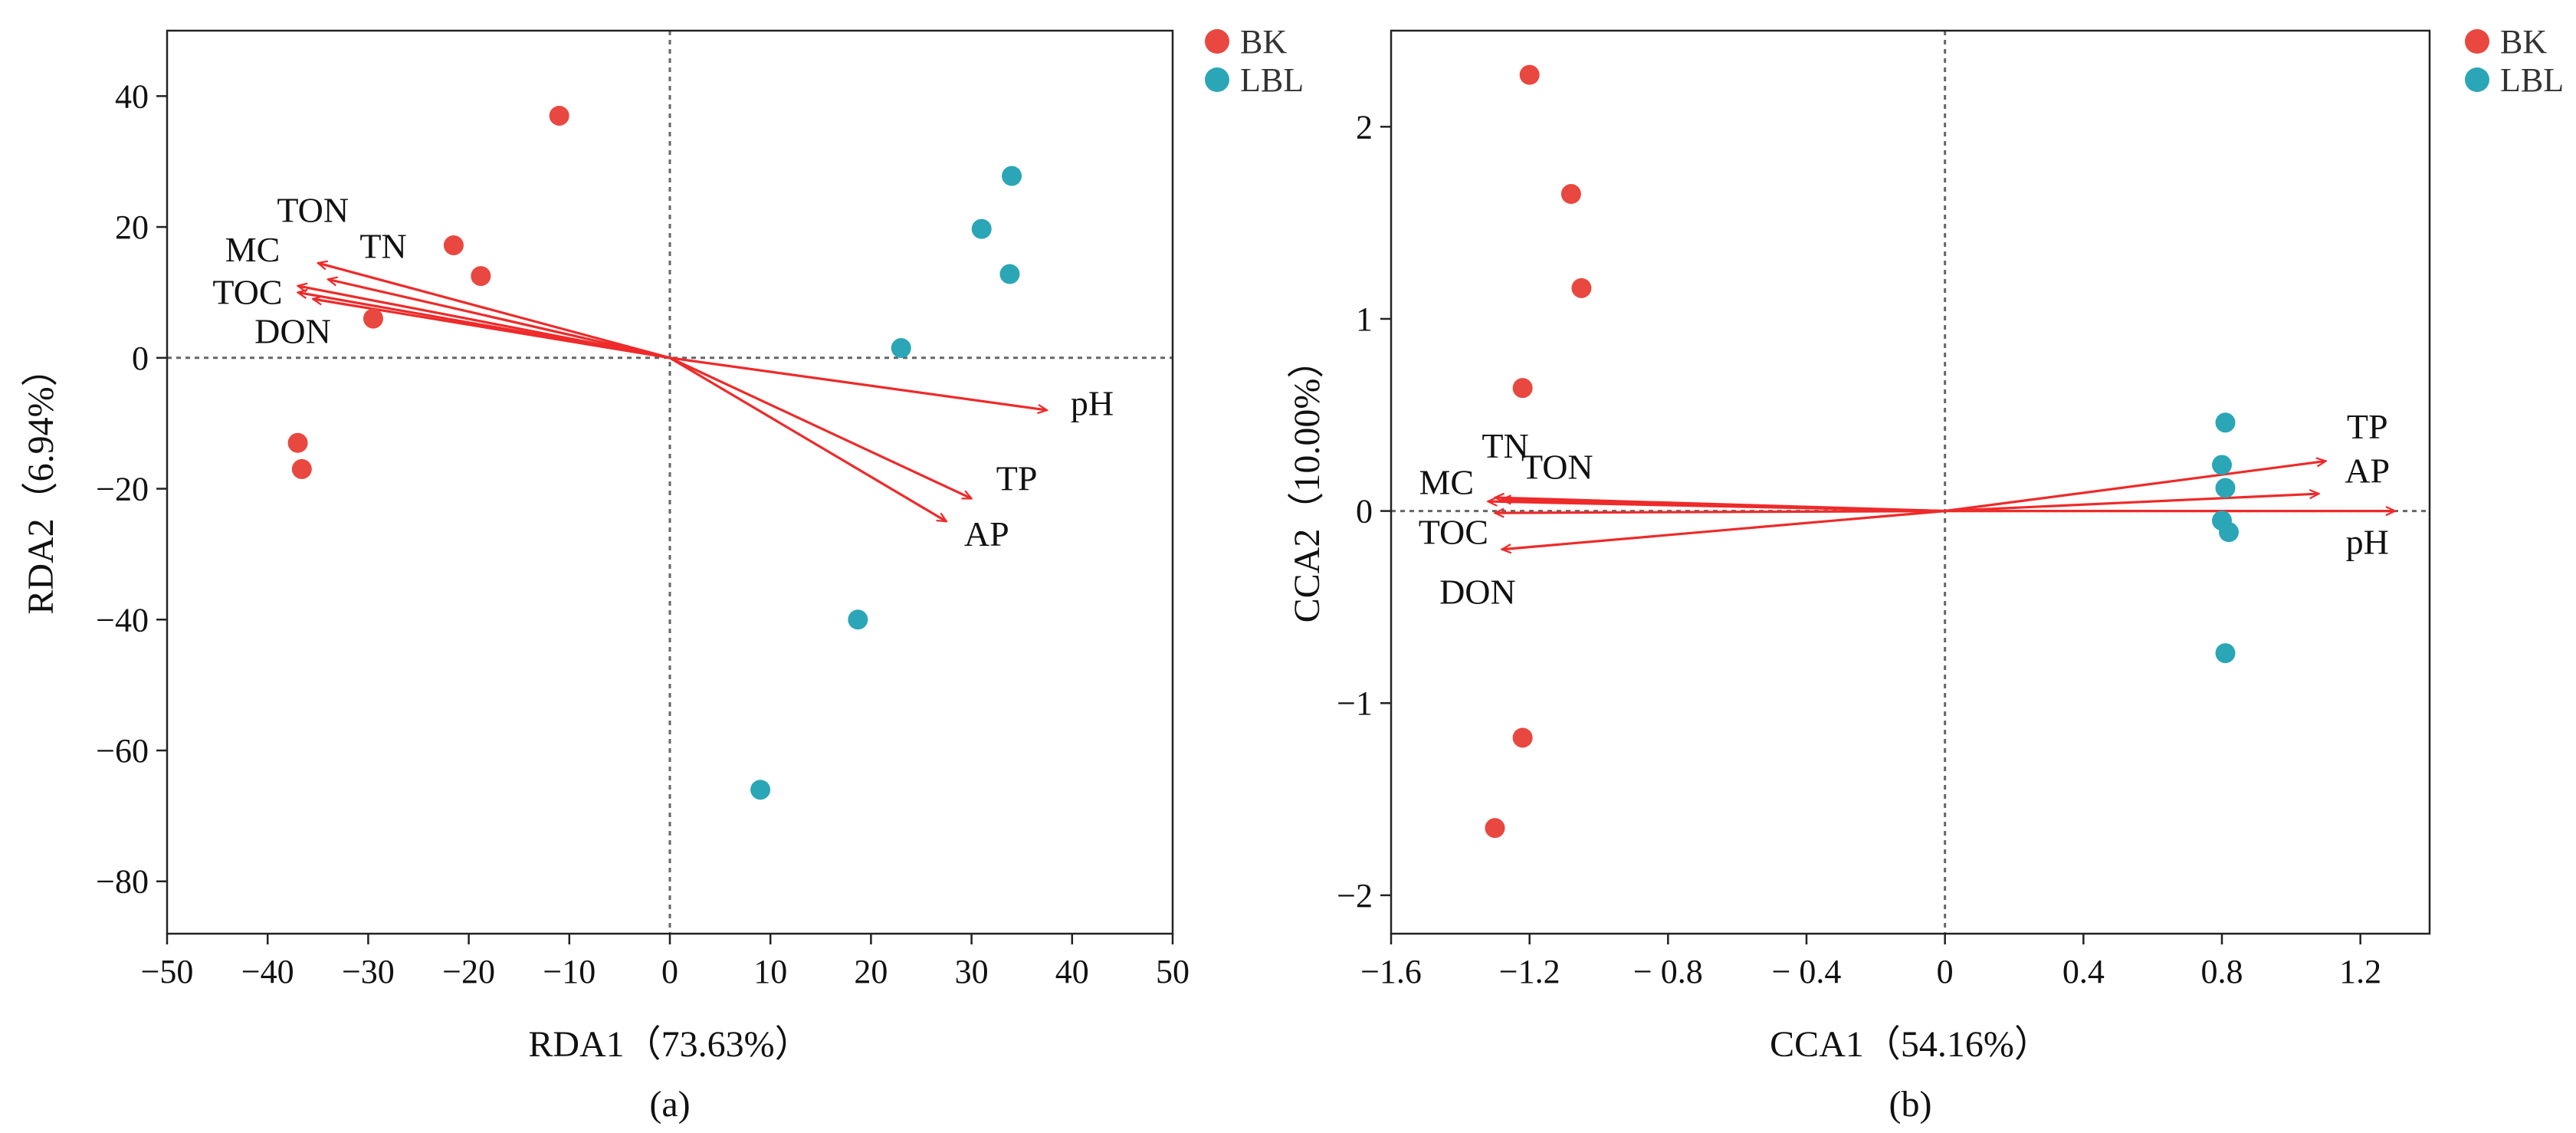 Image resolution: width=2576 pixels, height=1133 pixels. What do you see at coordinates (1446, 482) in the screenshot?
I see `cca-vector-label-mc: MC` at bounding box center [1446, 482].